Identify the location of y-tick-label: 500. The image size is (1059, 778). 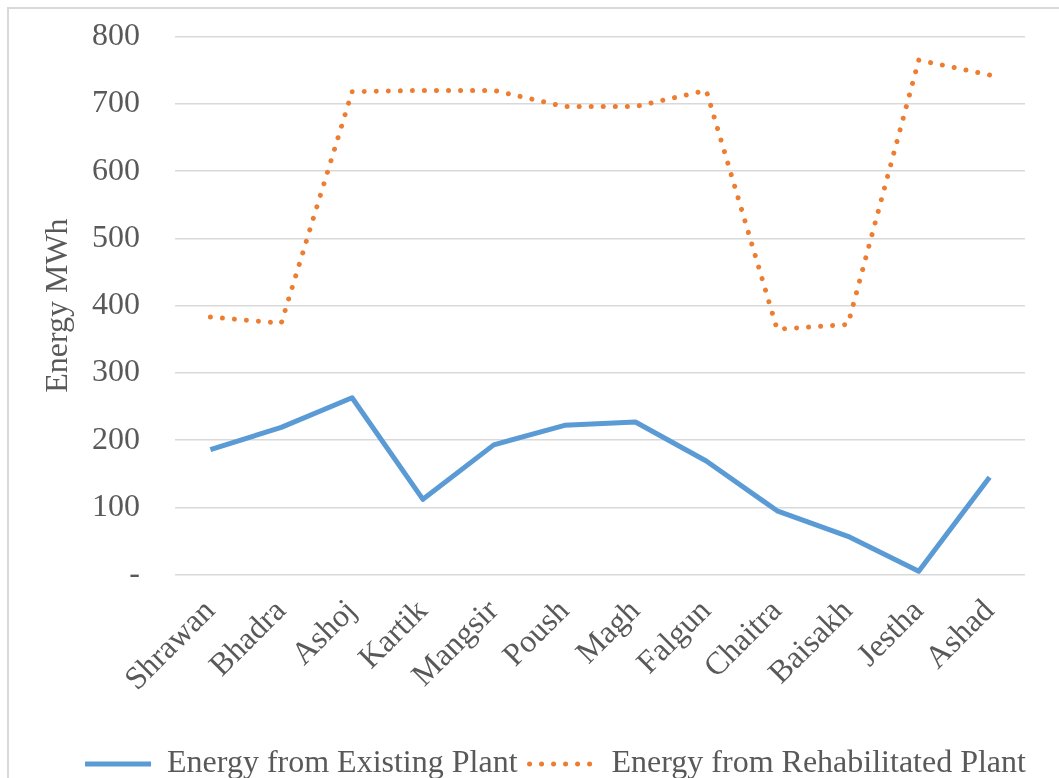
(116, 235).